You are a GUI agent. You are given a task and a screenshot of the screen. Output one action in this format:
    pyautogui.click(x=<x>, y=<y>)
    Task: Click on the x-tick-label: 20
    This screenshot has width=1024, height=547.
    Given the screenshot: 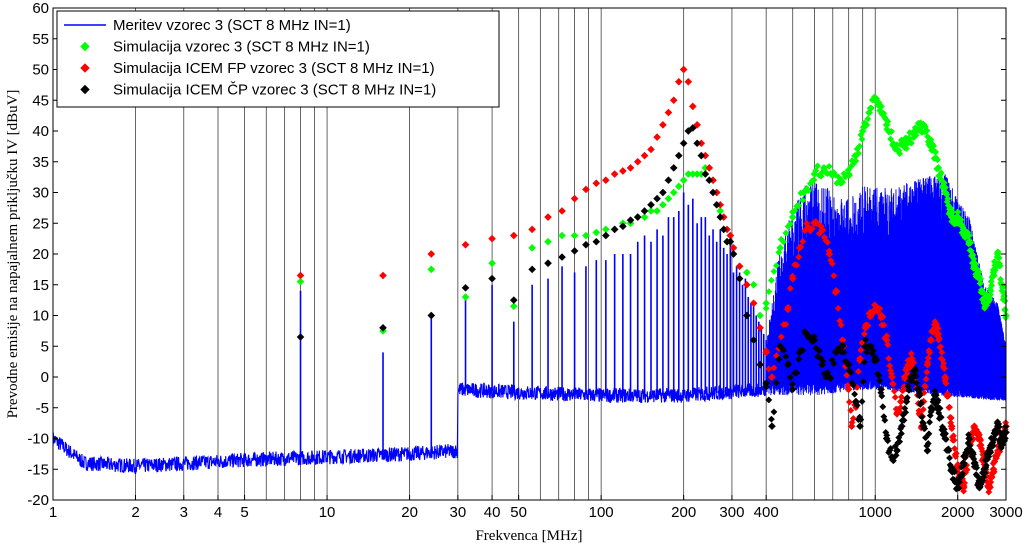 What is the action you would take?
    pyautogui.click(x=409, y=512)
    